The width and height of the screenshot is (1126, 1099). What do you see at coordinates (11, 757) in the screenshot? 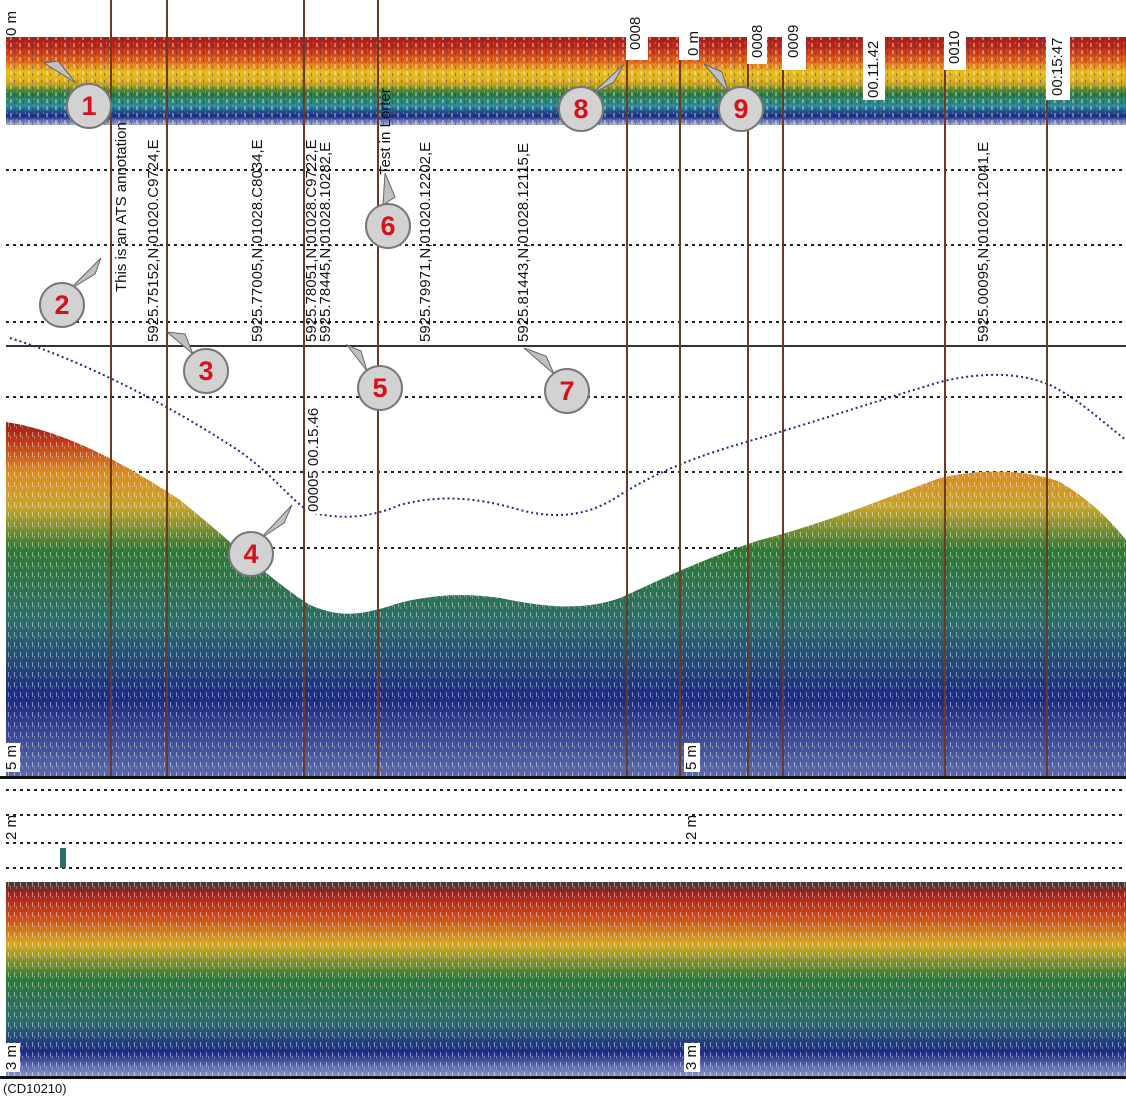
I see `depth-label-5m: 5 m` at bounding box center [11, 757].